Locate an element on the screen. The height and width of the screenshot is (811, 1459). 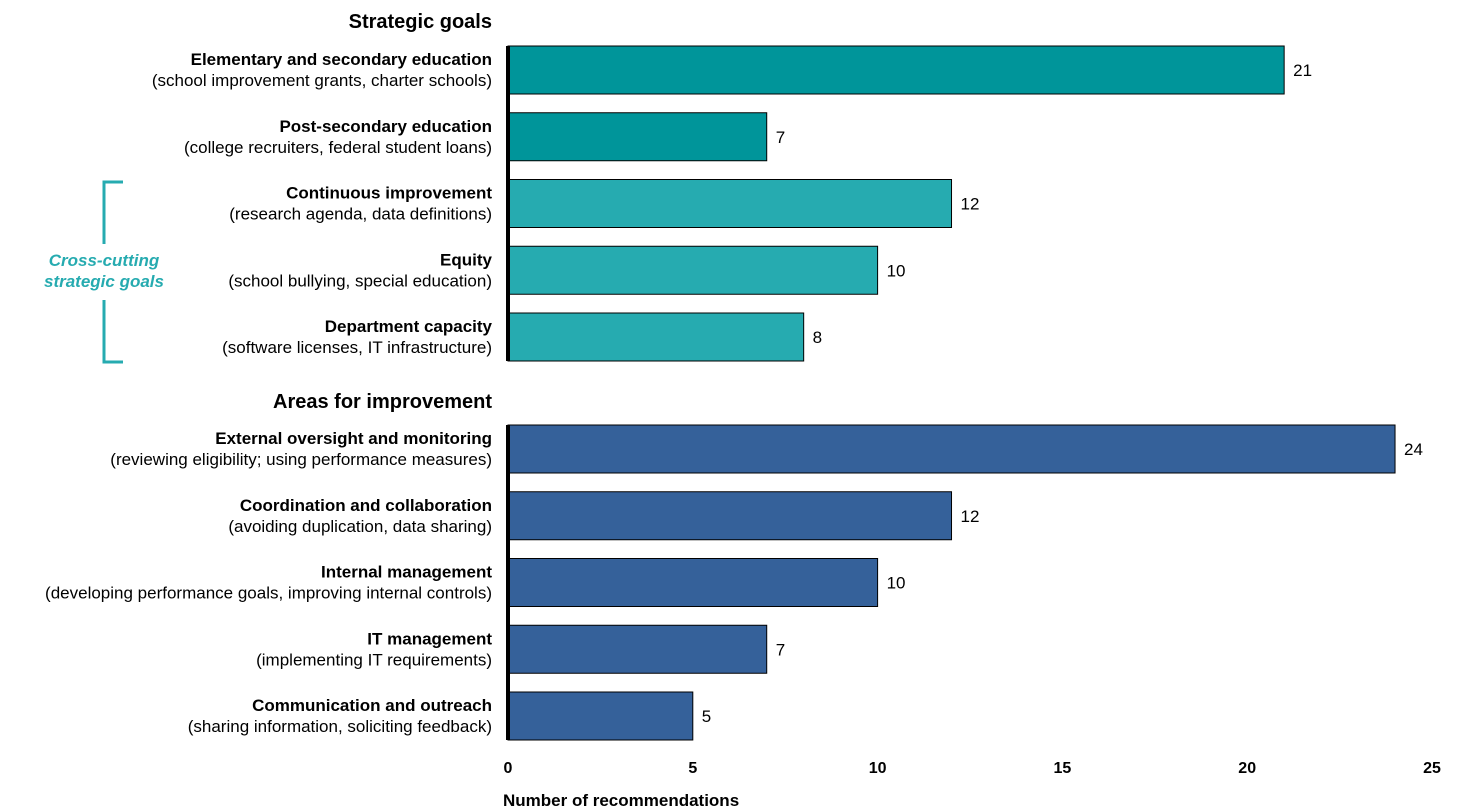
bracket-top is located at coordinates (112, 212).